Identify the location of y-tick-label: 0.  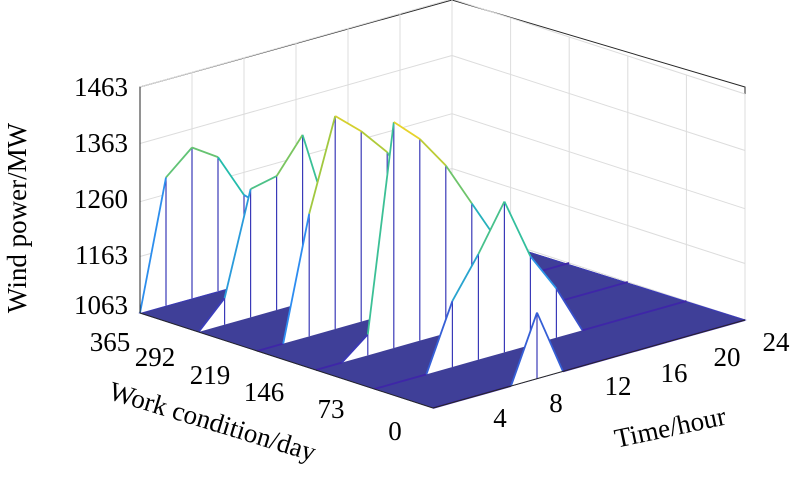
(395, 431).